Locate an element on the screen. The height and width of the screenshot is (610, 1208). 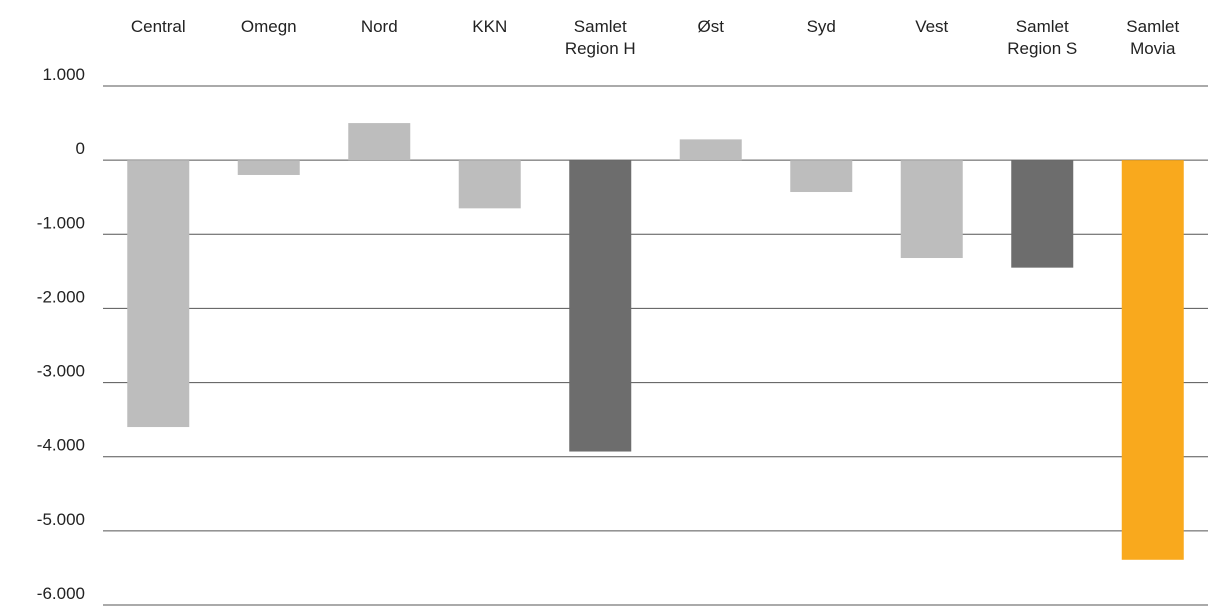
y-tick-label: 1.000 is located at coordinates (63, 74).